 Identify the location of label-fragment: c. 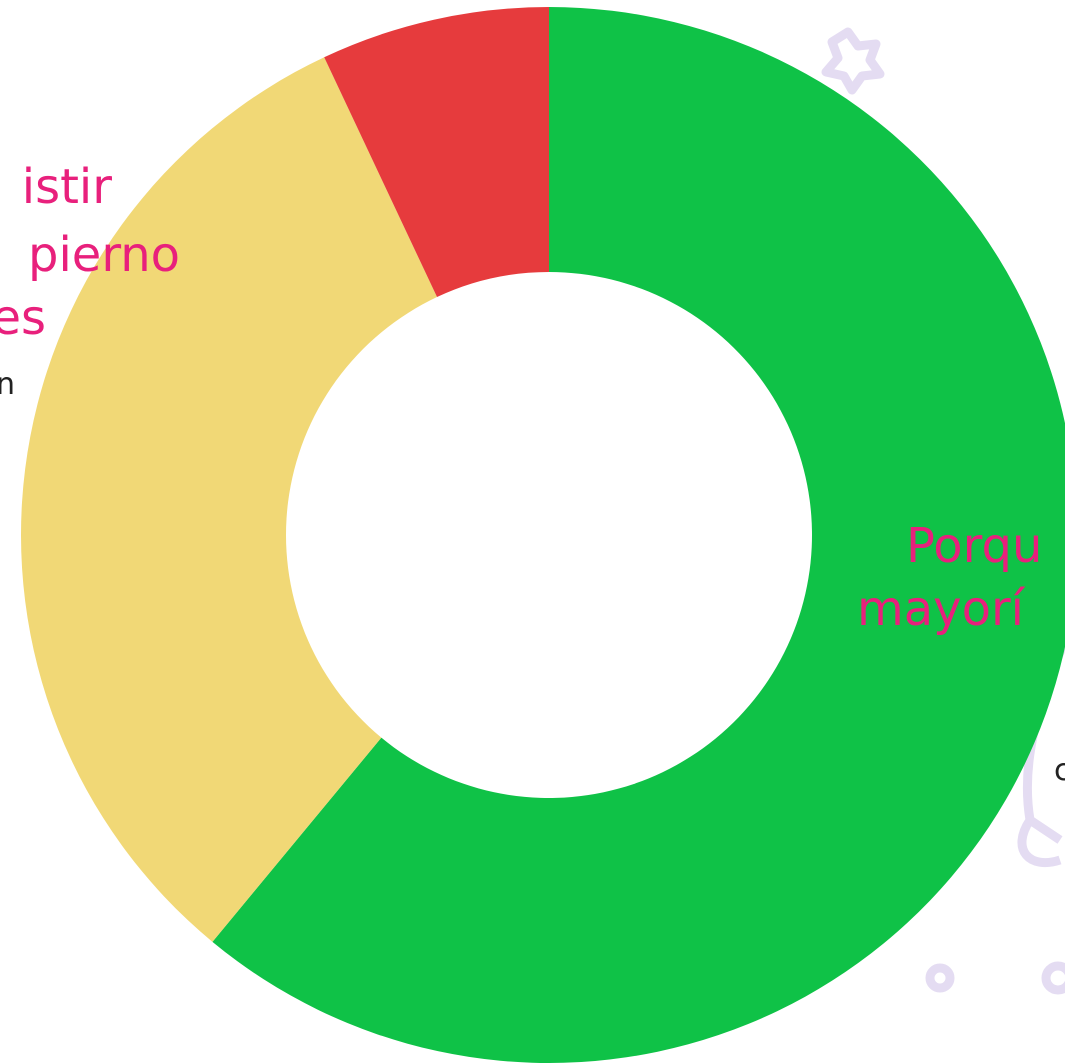
(1059, 770).